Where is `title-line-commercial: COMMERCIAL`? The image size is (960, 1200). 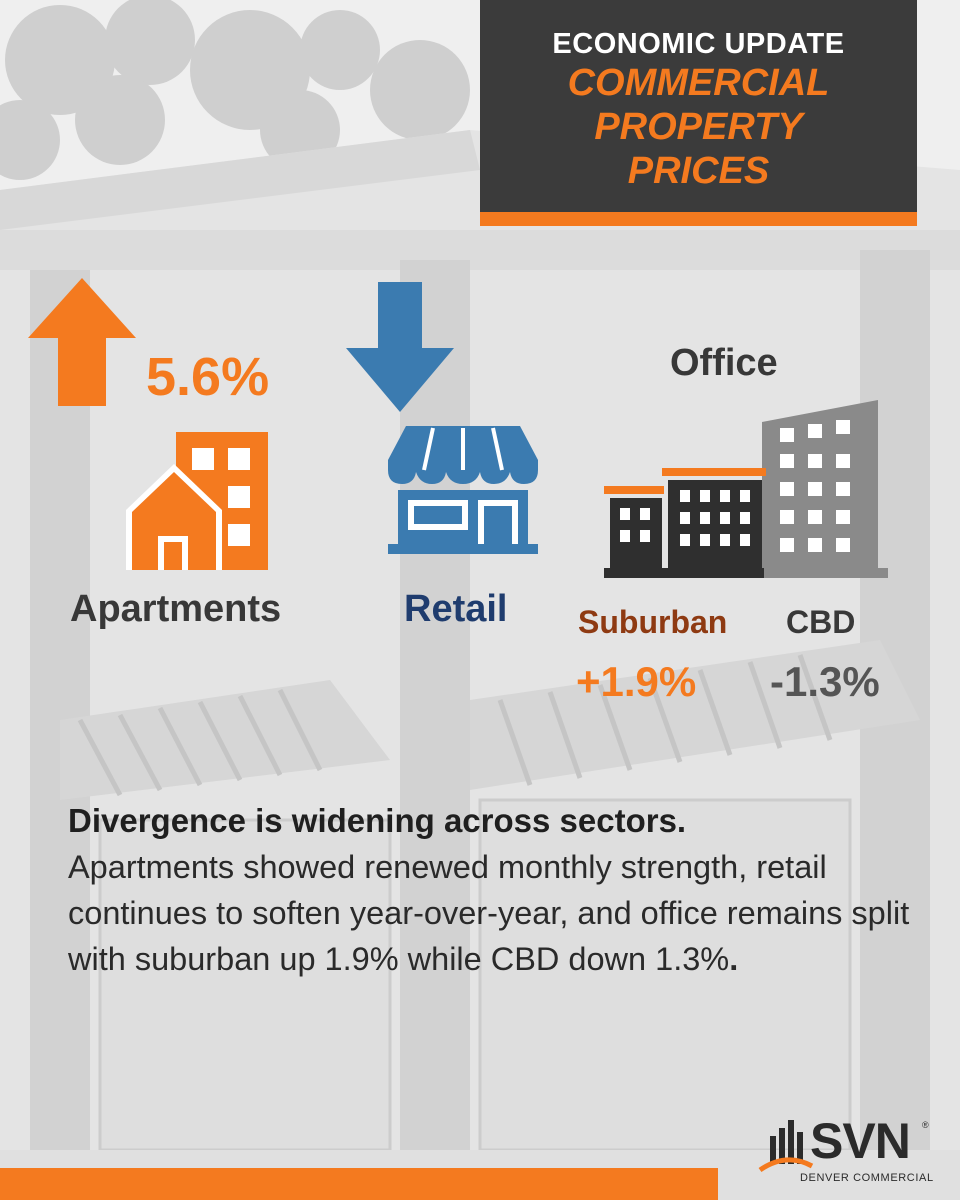
title-line-commercial: COMMERCIAL is located at coordinates (698, 83).